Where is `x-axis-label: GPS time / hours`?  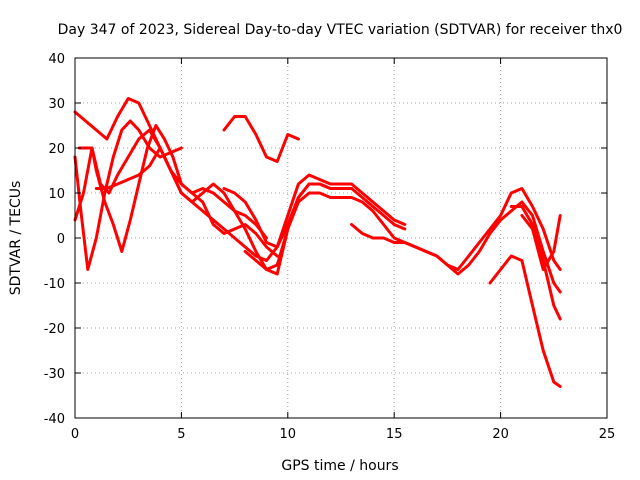
x-axis-label: GPS time / hours is located at coordinates (339, 466).